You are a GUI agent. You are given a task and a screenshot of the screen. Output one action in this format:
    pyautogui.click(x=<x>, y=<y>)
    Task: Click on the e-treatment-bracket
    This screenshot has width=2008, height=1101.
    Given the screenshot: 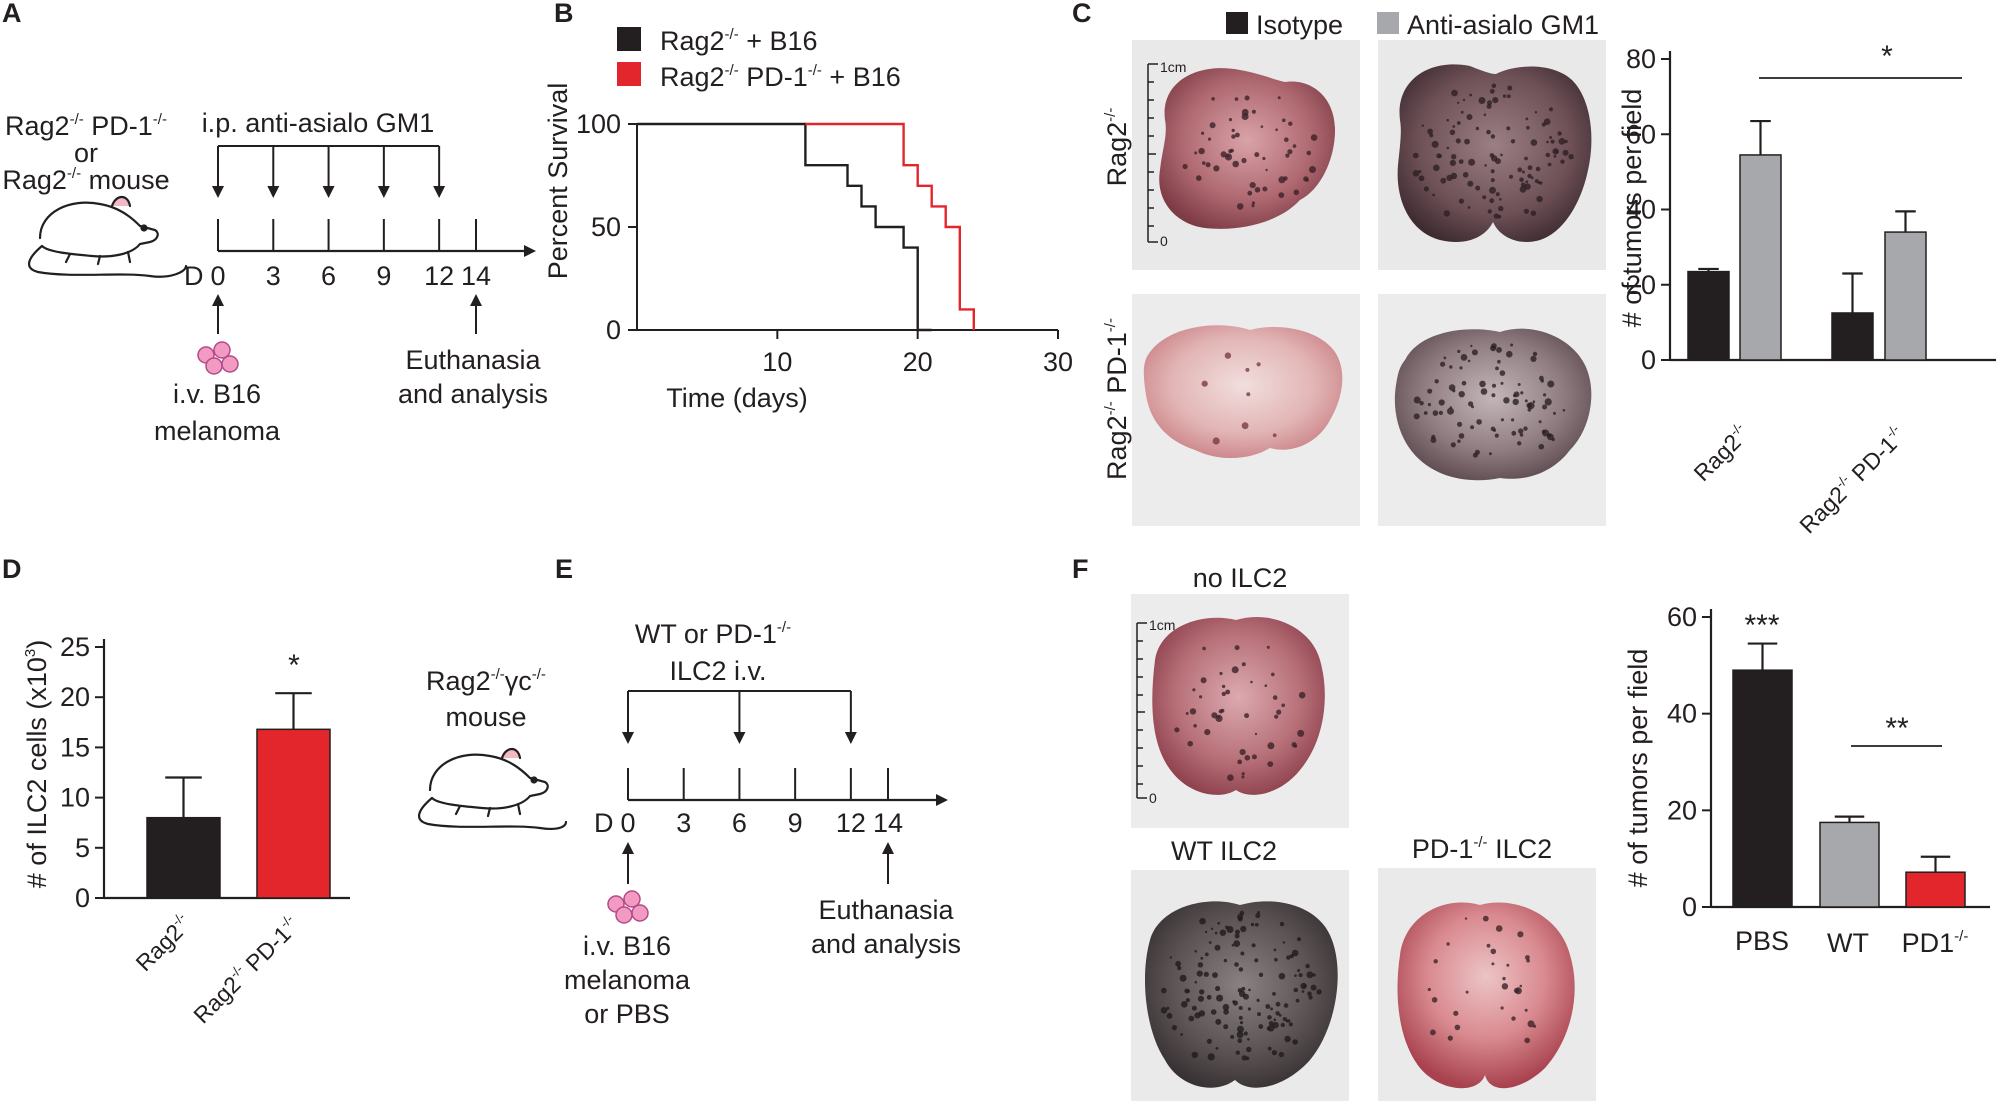 What is the action you would take?
    pyautogui.click(x=739, y=717)
    